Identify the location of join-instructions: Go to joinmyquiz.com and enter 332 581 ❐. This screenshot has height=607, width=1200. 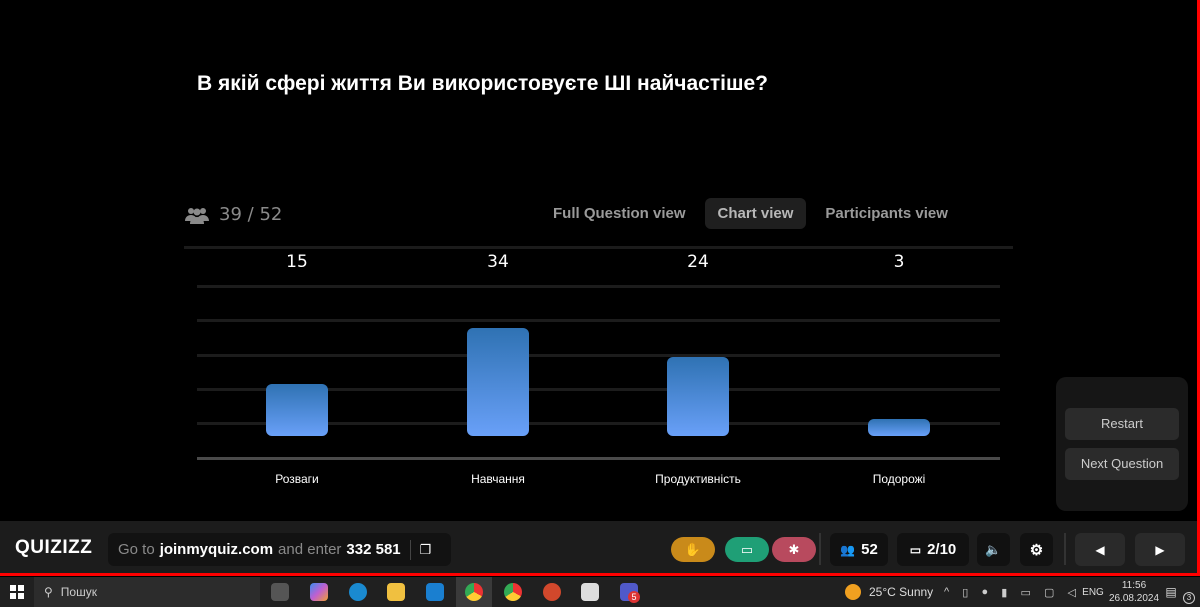
(279, 549).